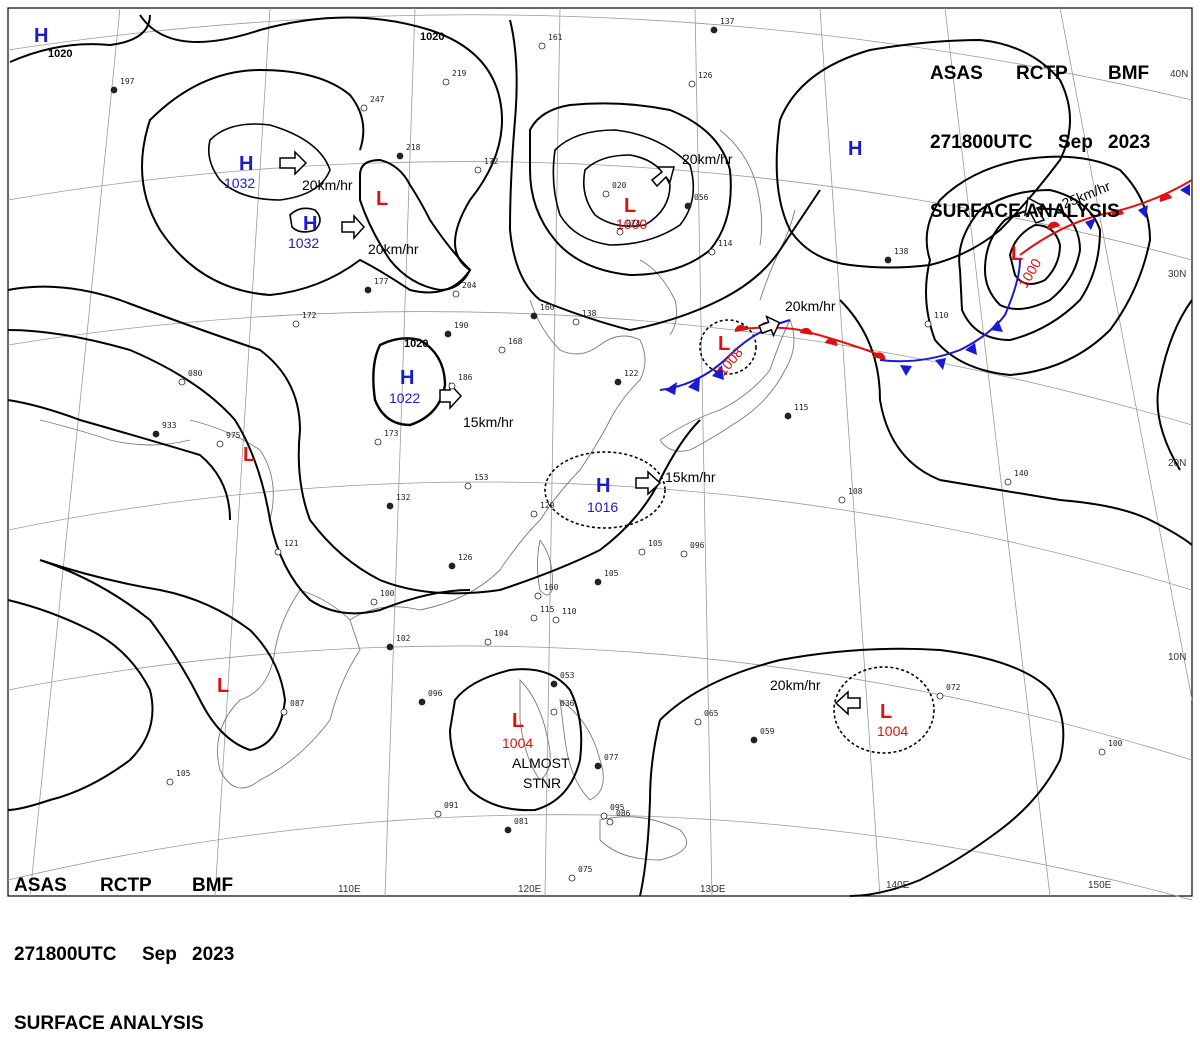 This screenshot has height=1058, width=1200. What do you see at coordinates (727, 21) in the screenshot?
I see `station-pressure: 137` at bounding box center [727, 21].